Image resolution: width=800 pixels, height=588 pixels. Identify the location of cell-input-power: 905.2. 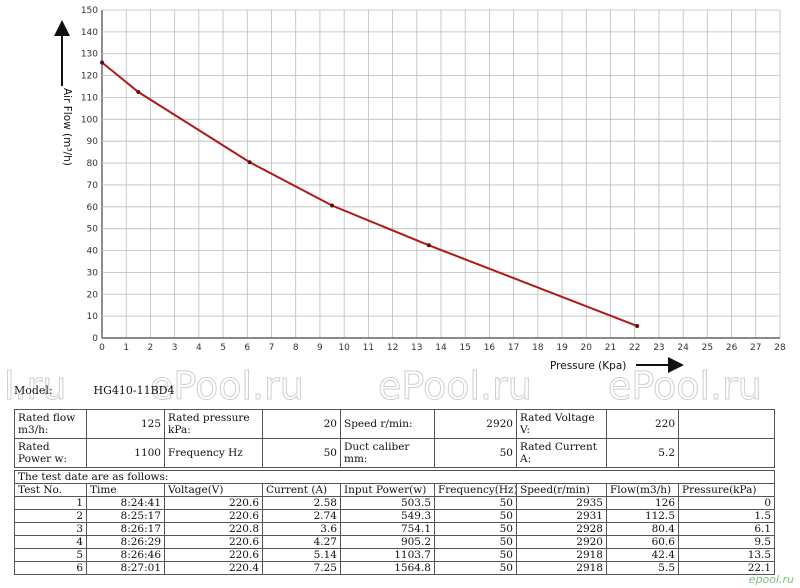
(387, 542).